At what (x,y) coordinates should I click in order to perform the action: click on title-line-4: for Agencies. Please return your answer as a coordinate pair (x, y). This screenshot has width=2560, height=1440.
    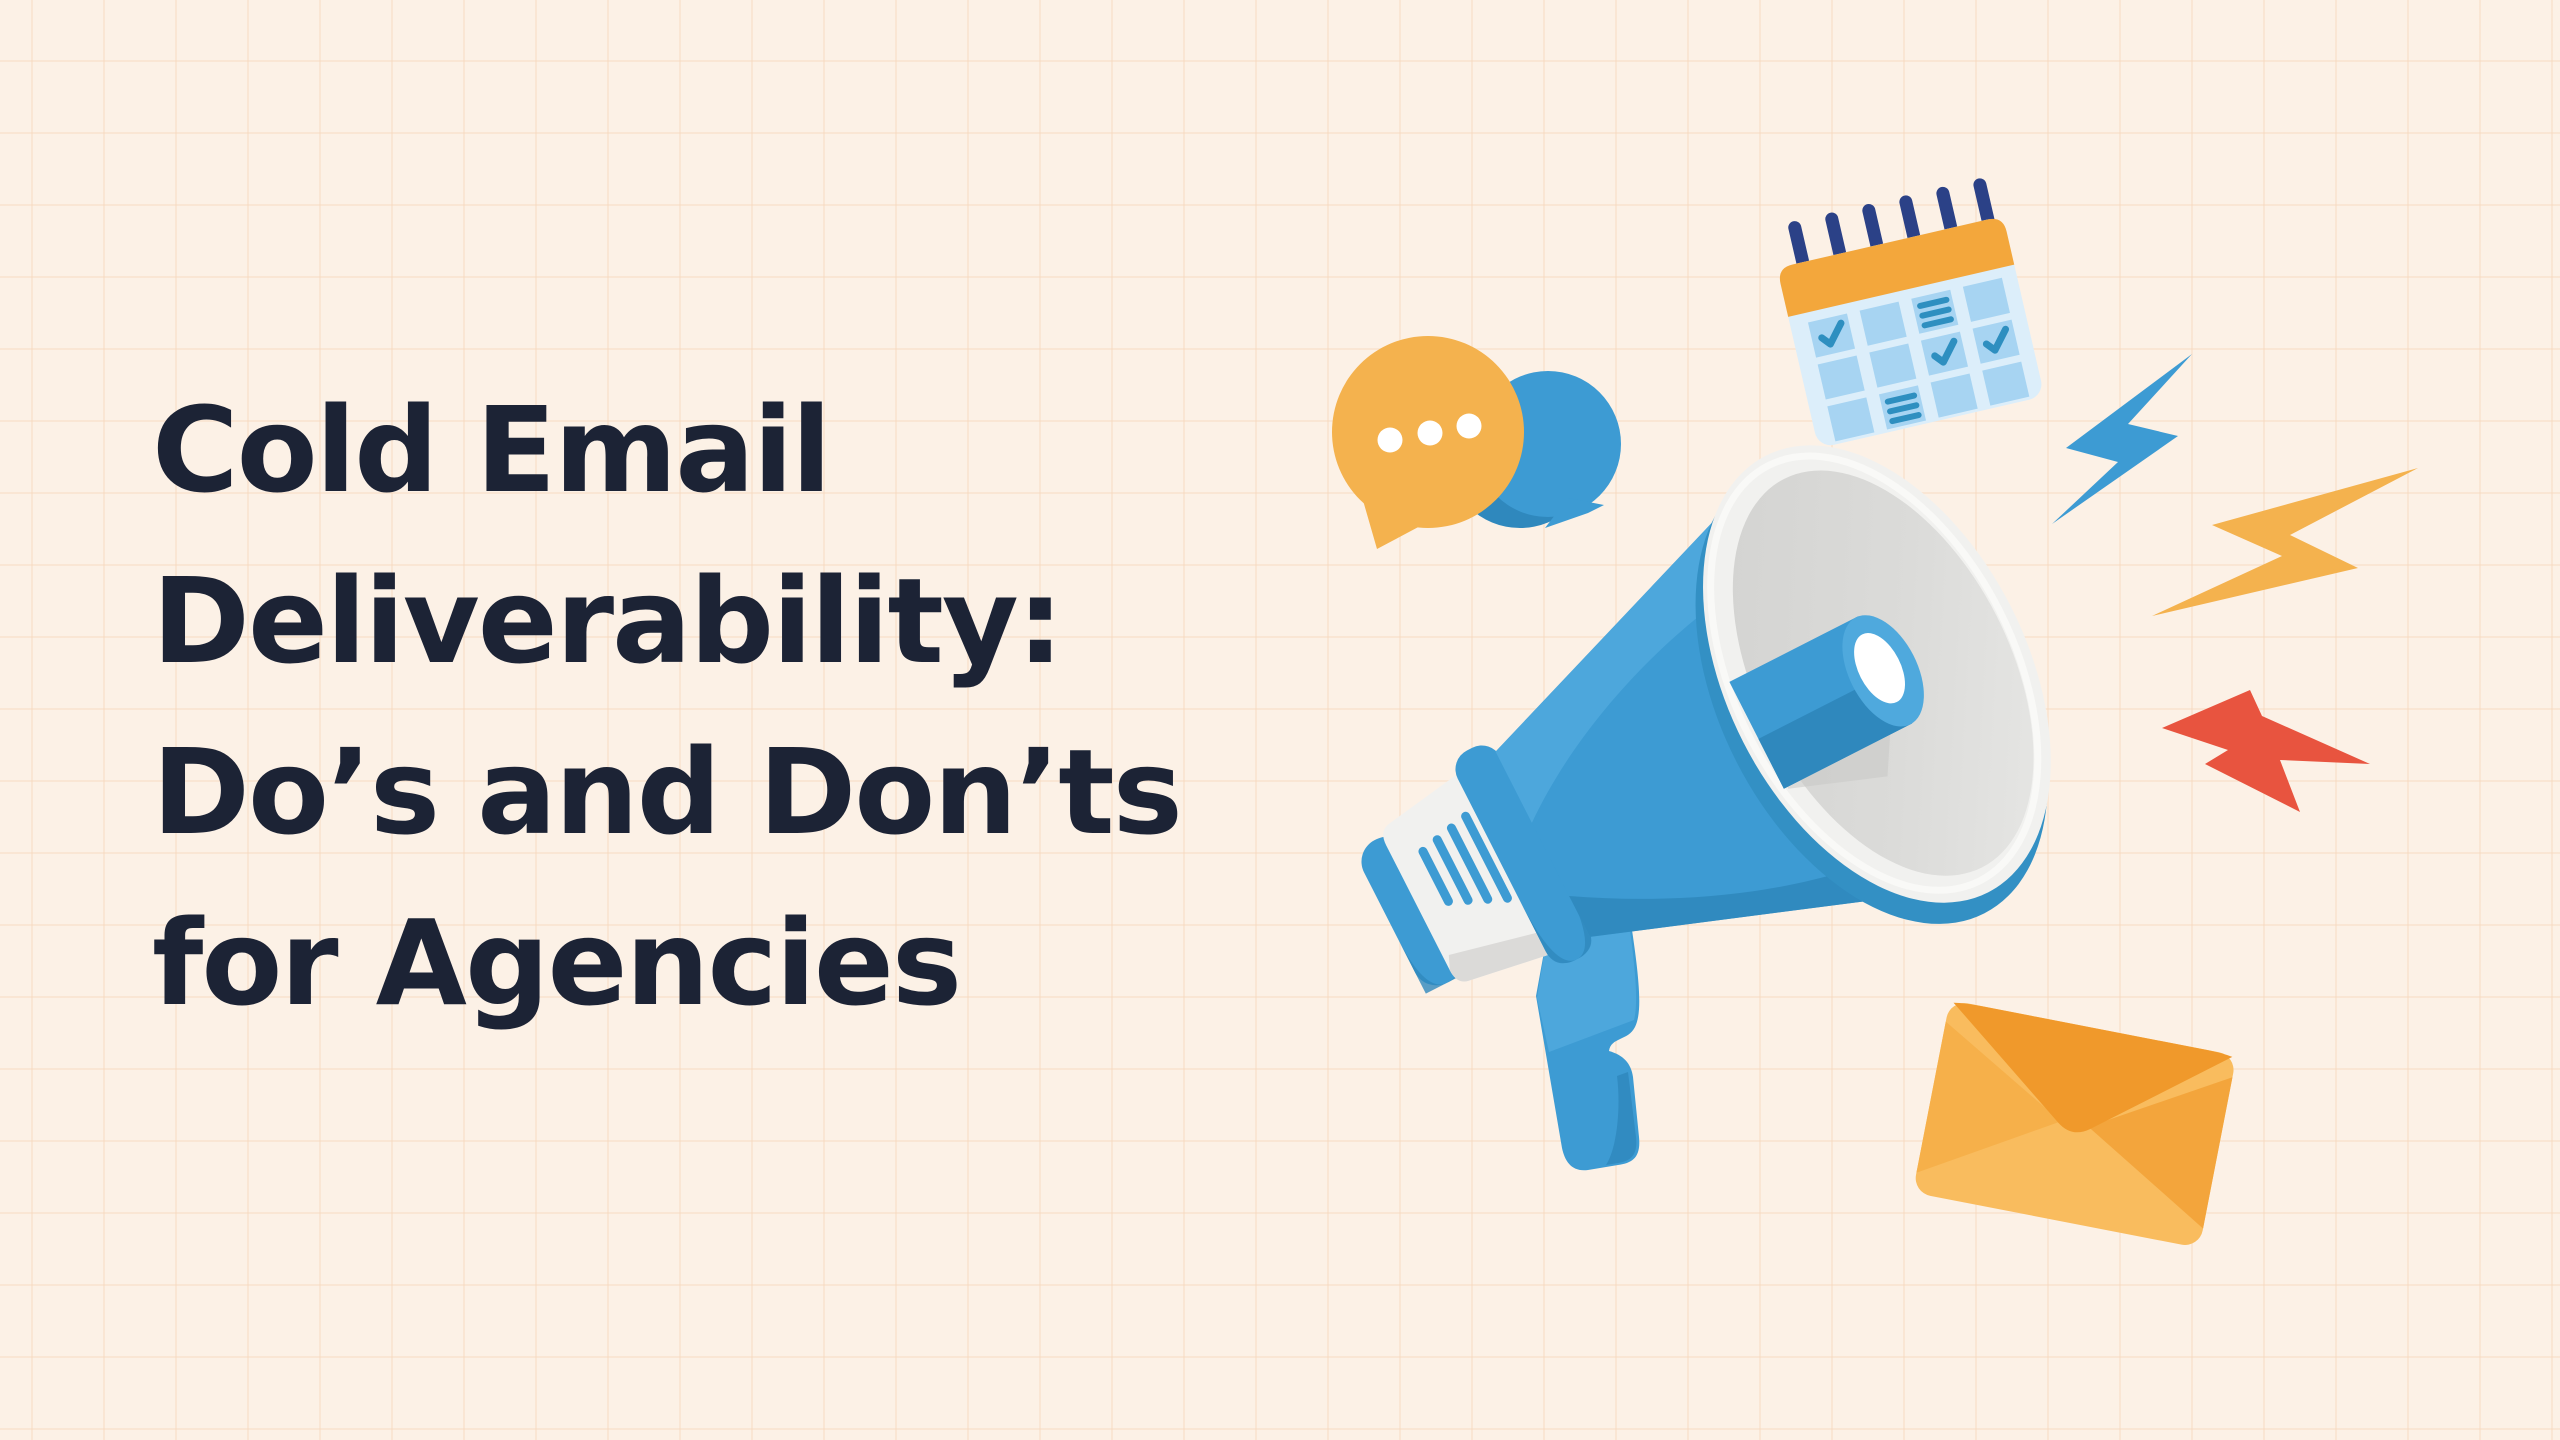
    Looking at the image, I should click on (557, 963).